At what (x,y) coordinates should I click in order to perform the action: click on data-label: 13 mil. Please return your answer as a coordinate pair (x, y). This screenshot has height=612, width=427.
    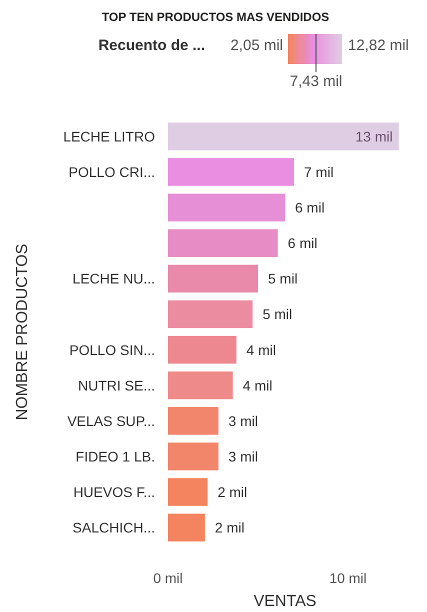
    Looking at the image, I should click on (374, 136).